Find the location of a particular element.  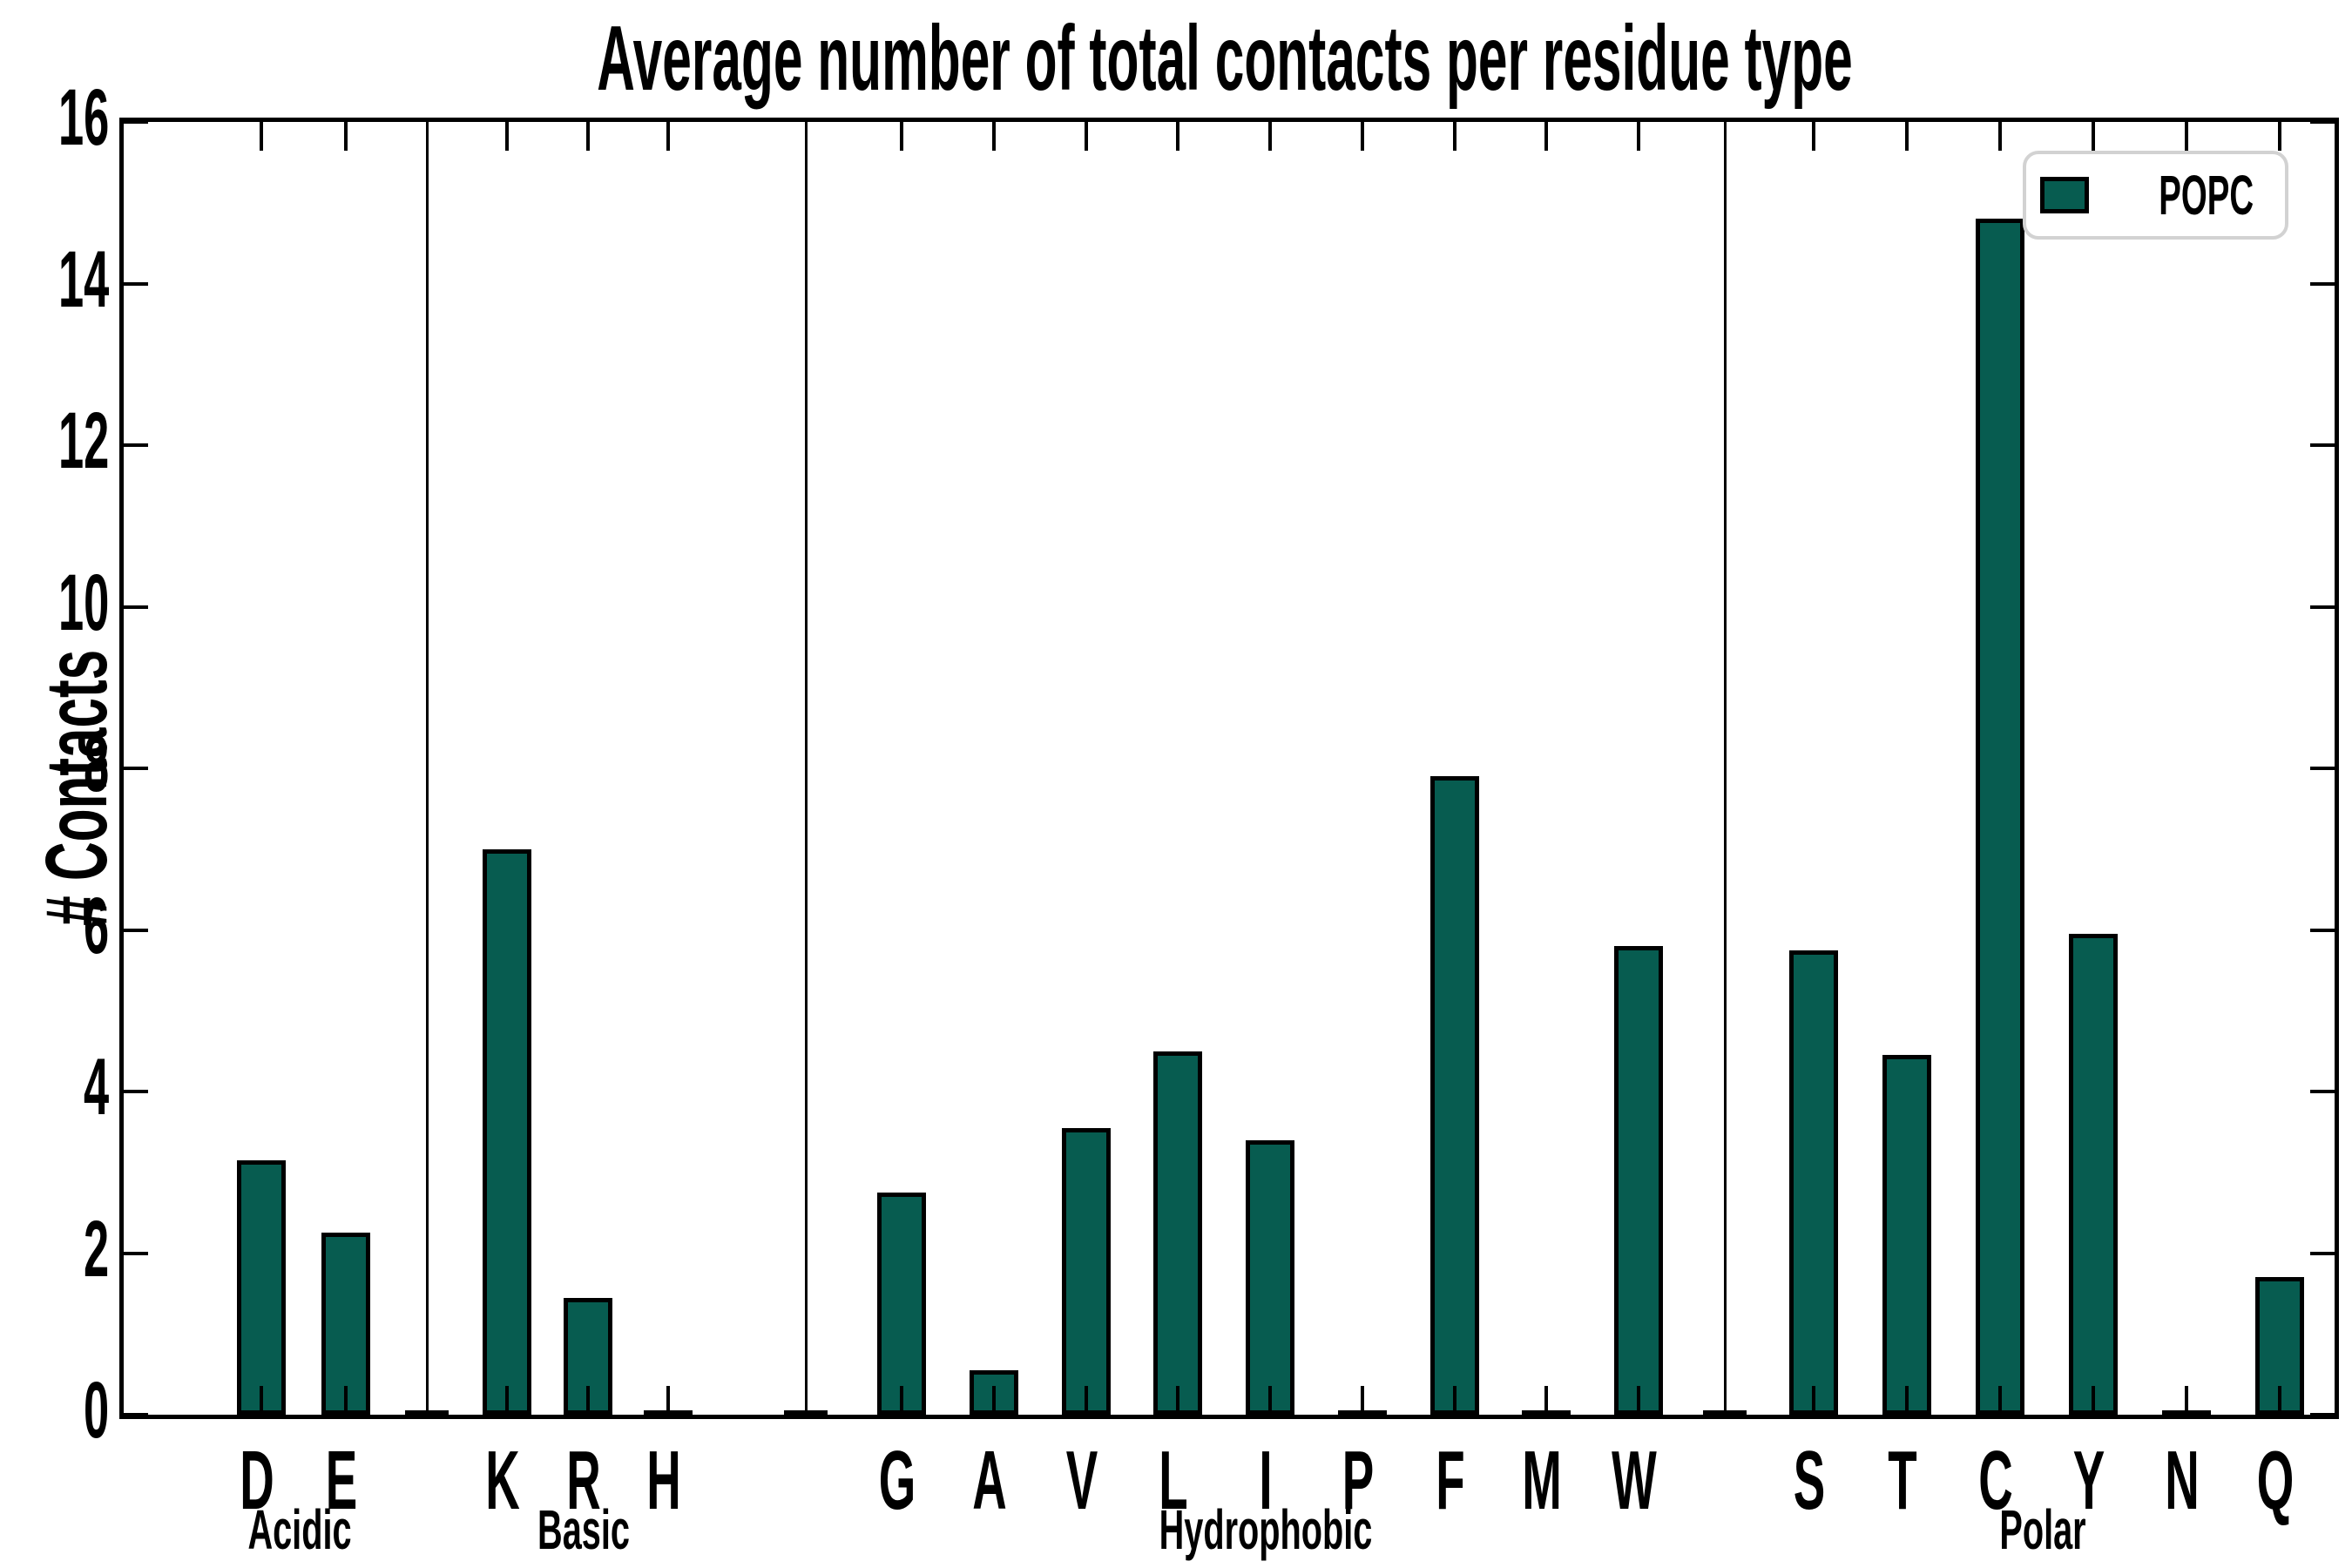

x-tick-label-Q: Q is located at coordinates (2275, 1481).